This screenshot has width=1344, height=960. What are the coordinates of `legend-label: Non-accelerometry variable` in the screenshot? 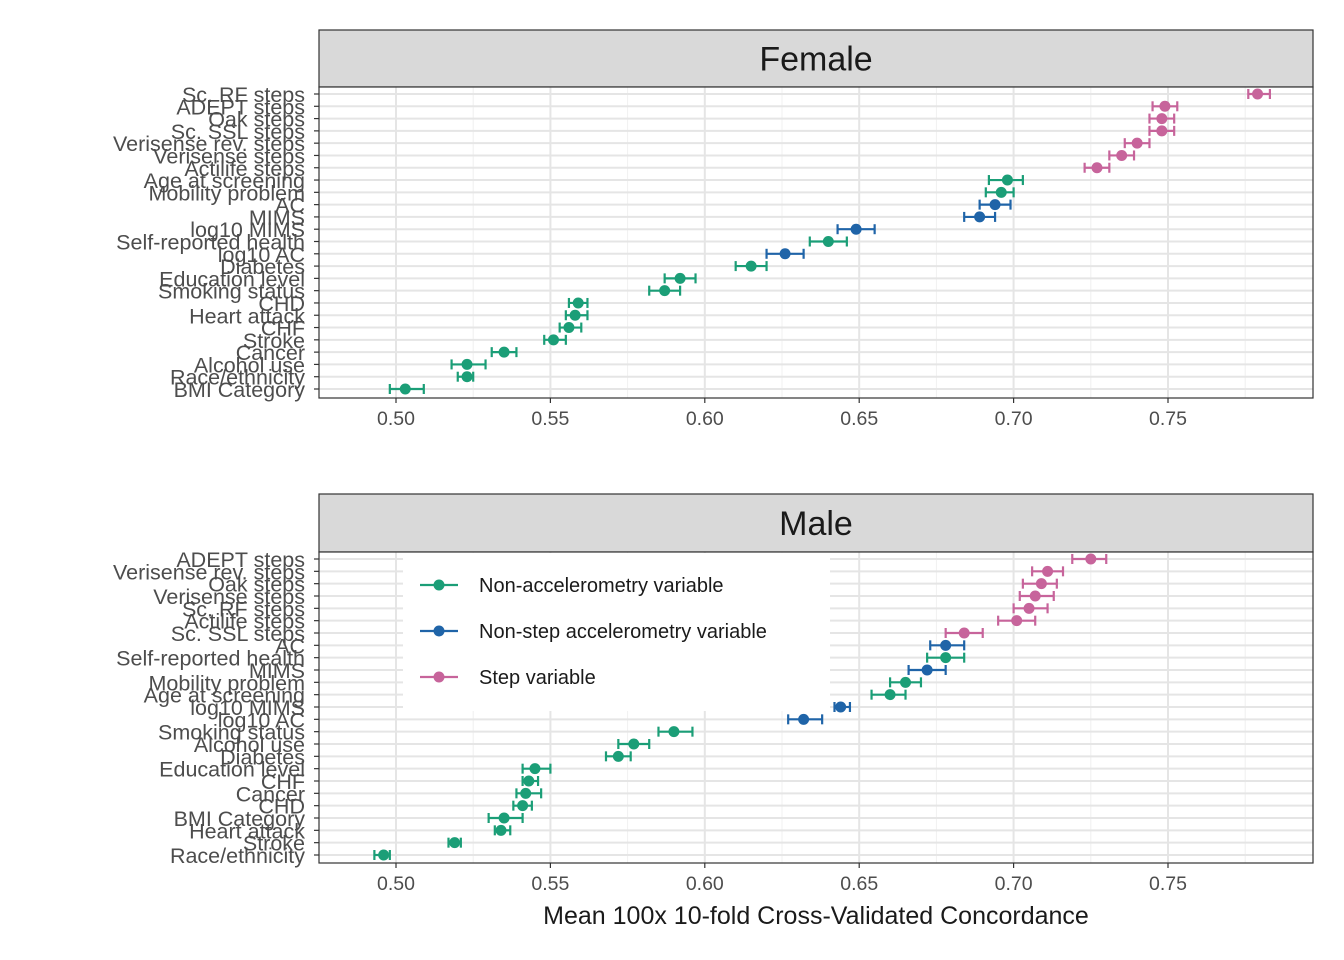 It's located at (601, 586).